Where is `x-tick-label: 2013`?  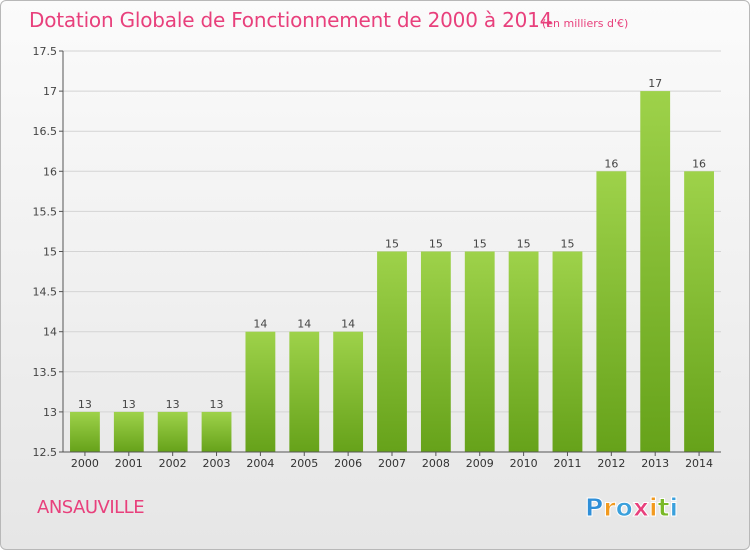 x-tick-label: 2013 is located at coordinates (655, 463).